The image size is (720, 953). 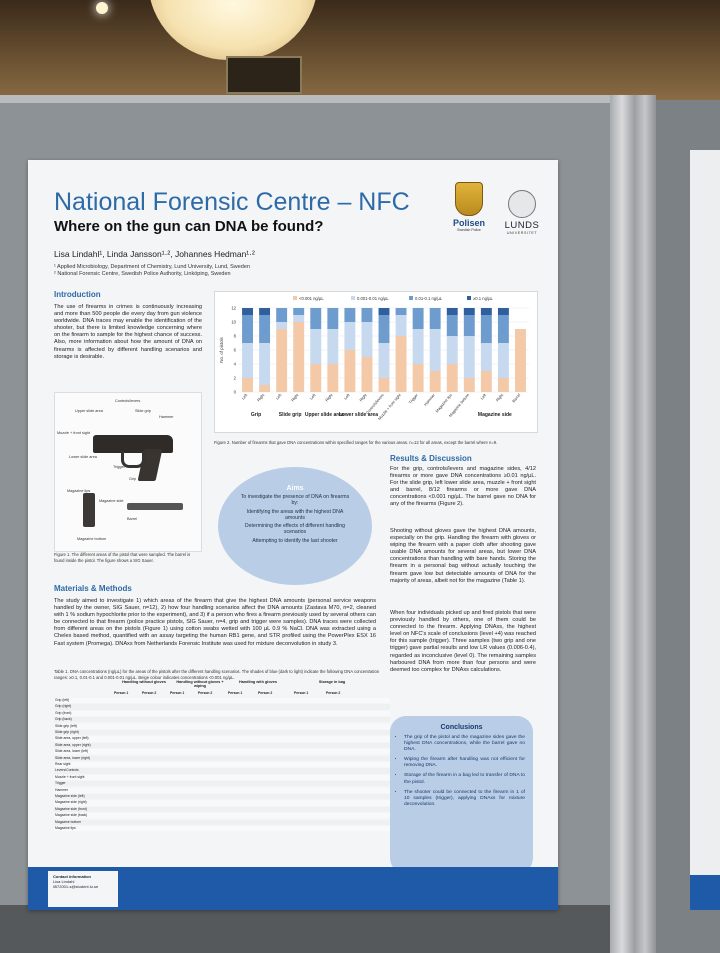 I want to click on poster-board-frame, so click(x=305, y=99).